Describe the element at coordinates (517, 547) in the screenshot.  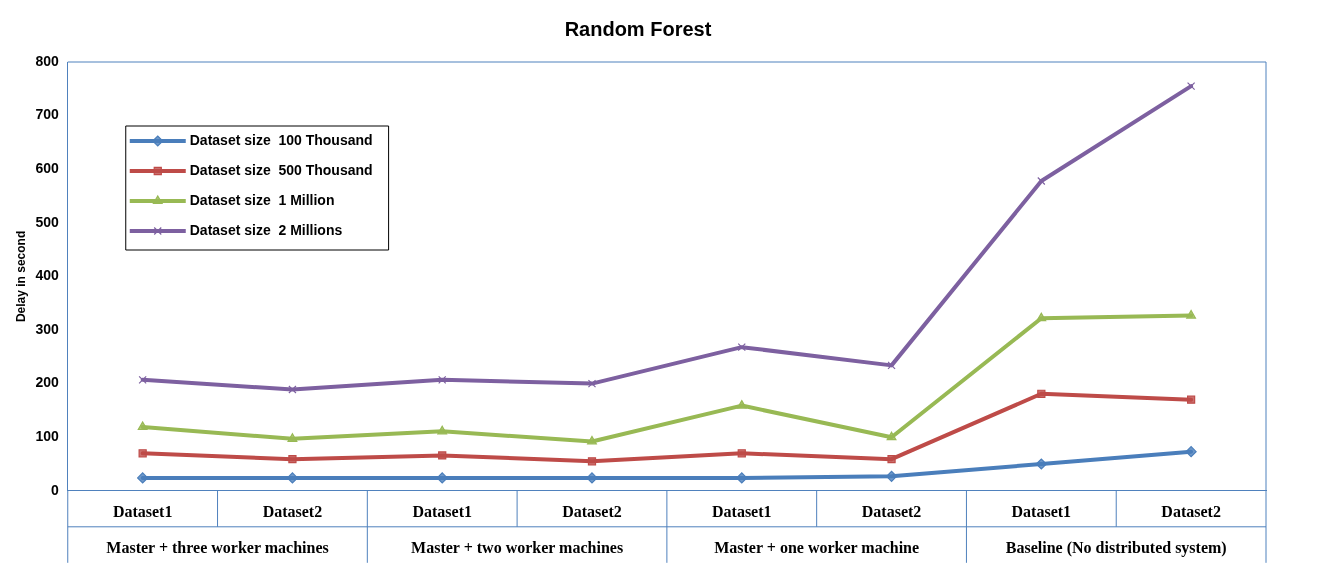
I see `text: Master + two worker machines` at that location.